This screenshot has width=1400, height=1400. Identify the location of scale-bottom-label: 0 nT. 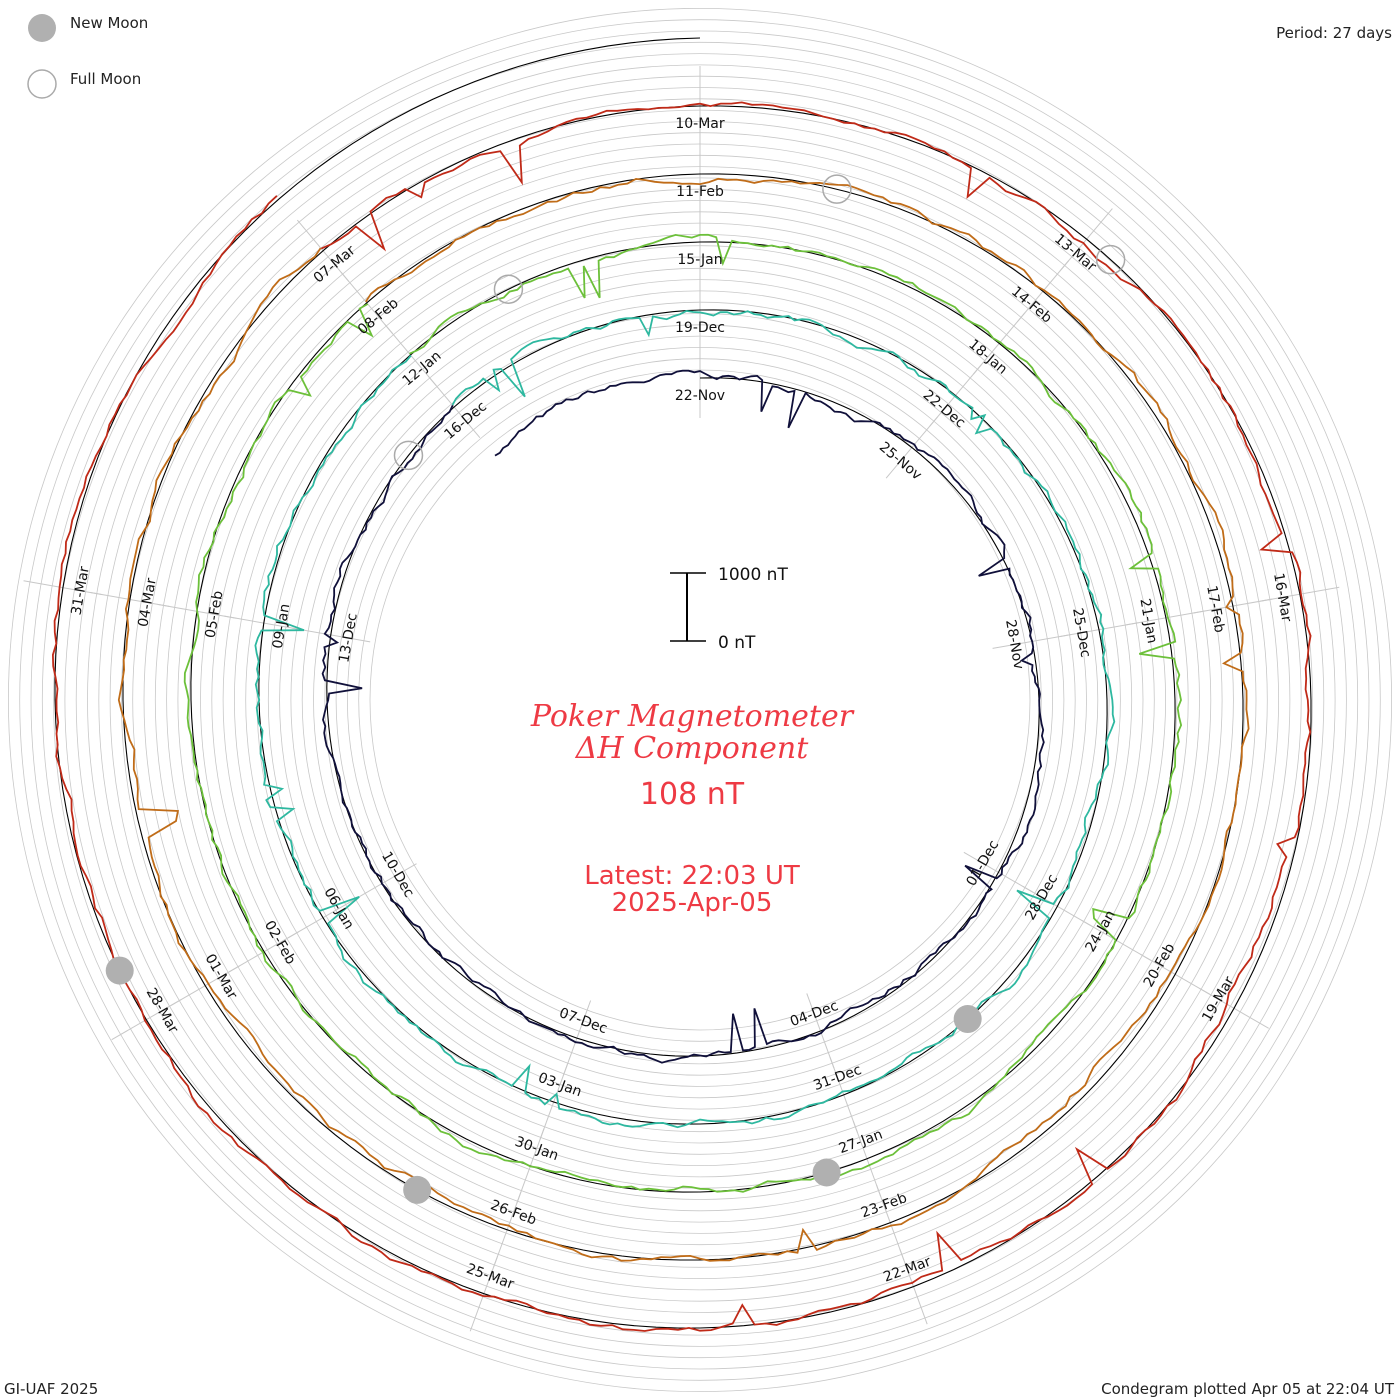
(737, 643).